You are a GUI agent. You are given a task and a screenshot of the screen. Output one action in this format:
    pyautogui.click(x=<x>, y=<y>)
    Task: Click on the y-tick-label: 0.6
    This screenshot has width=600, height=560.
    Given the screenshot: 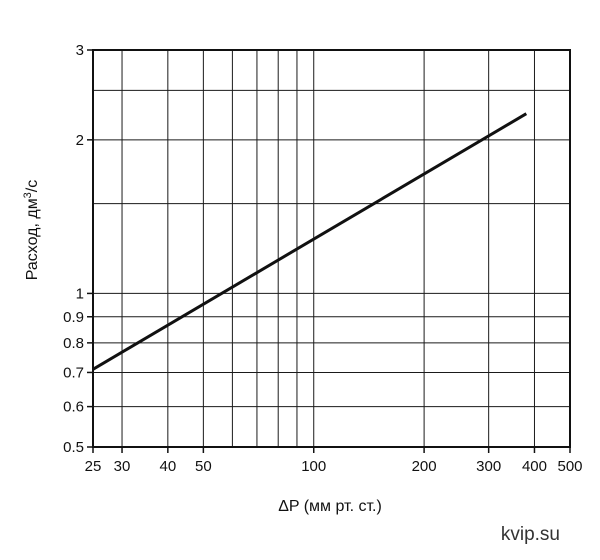 What is the action you would take?
    pyautogui.click(x=73, y=407)
    